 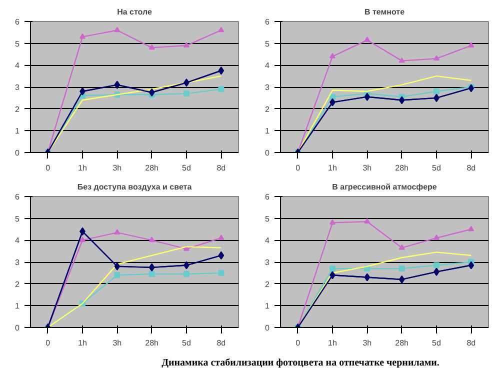 I want to click on text: Динамика стабилизации фотоцвета на отпечатке чернилами., so click(x=301, y=363).